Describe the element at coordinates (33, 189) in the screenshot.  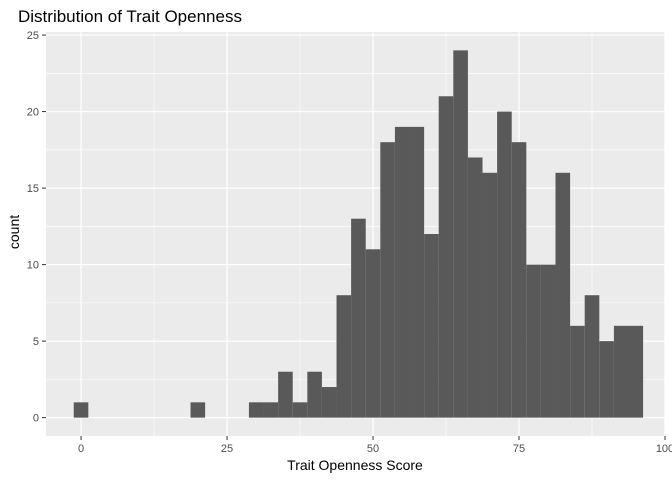
I see `y-tick-label: 15` at that location.